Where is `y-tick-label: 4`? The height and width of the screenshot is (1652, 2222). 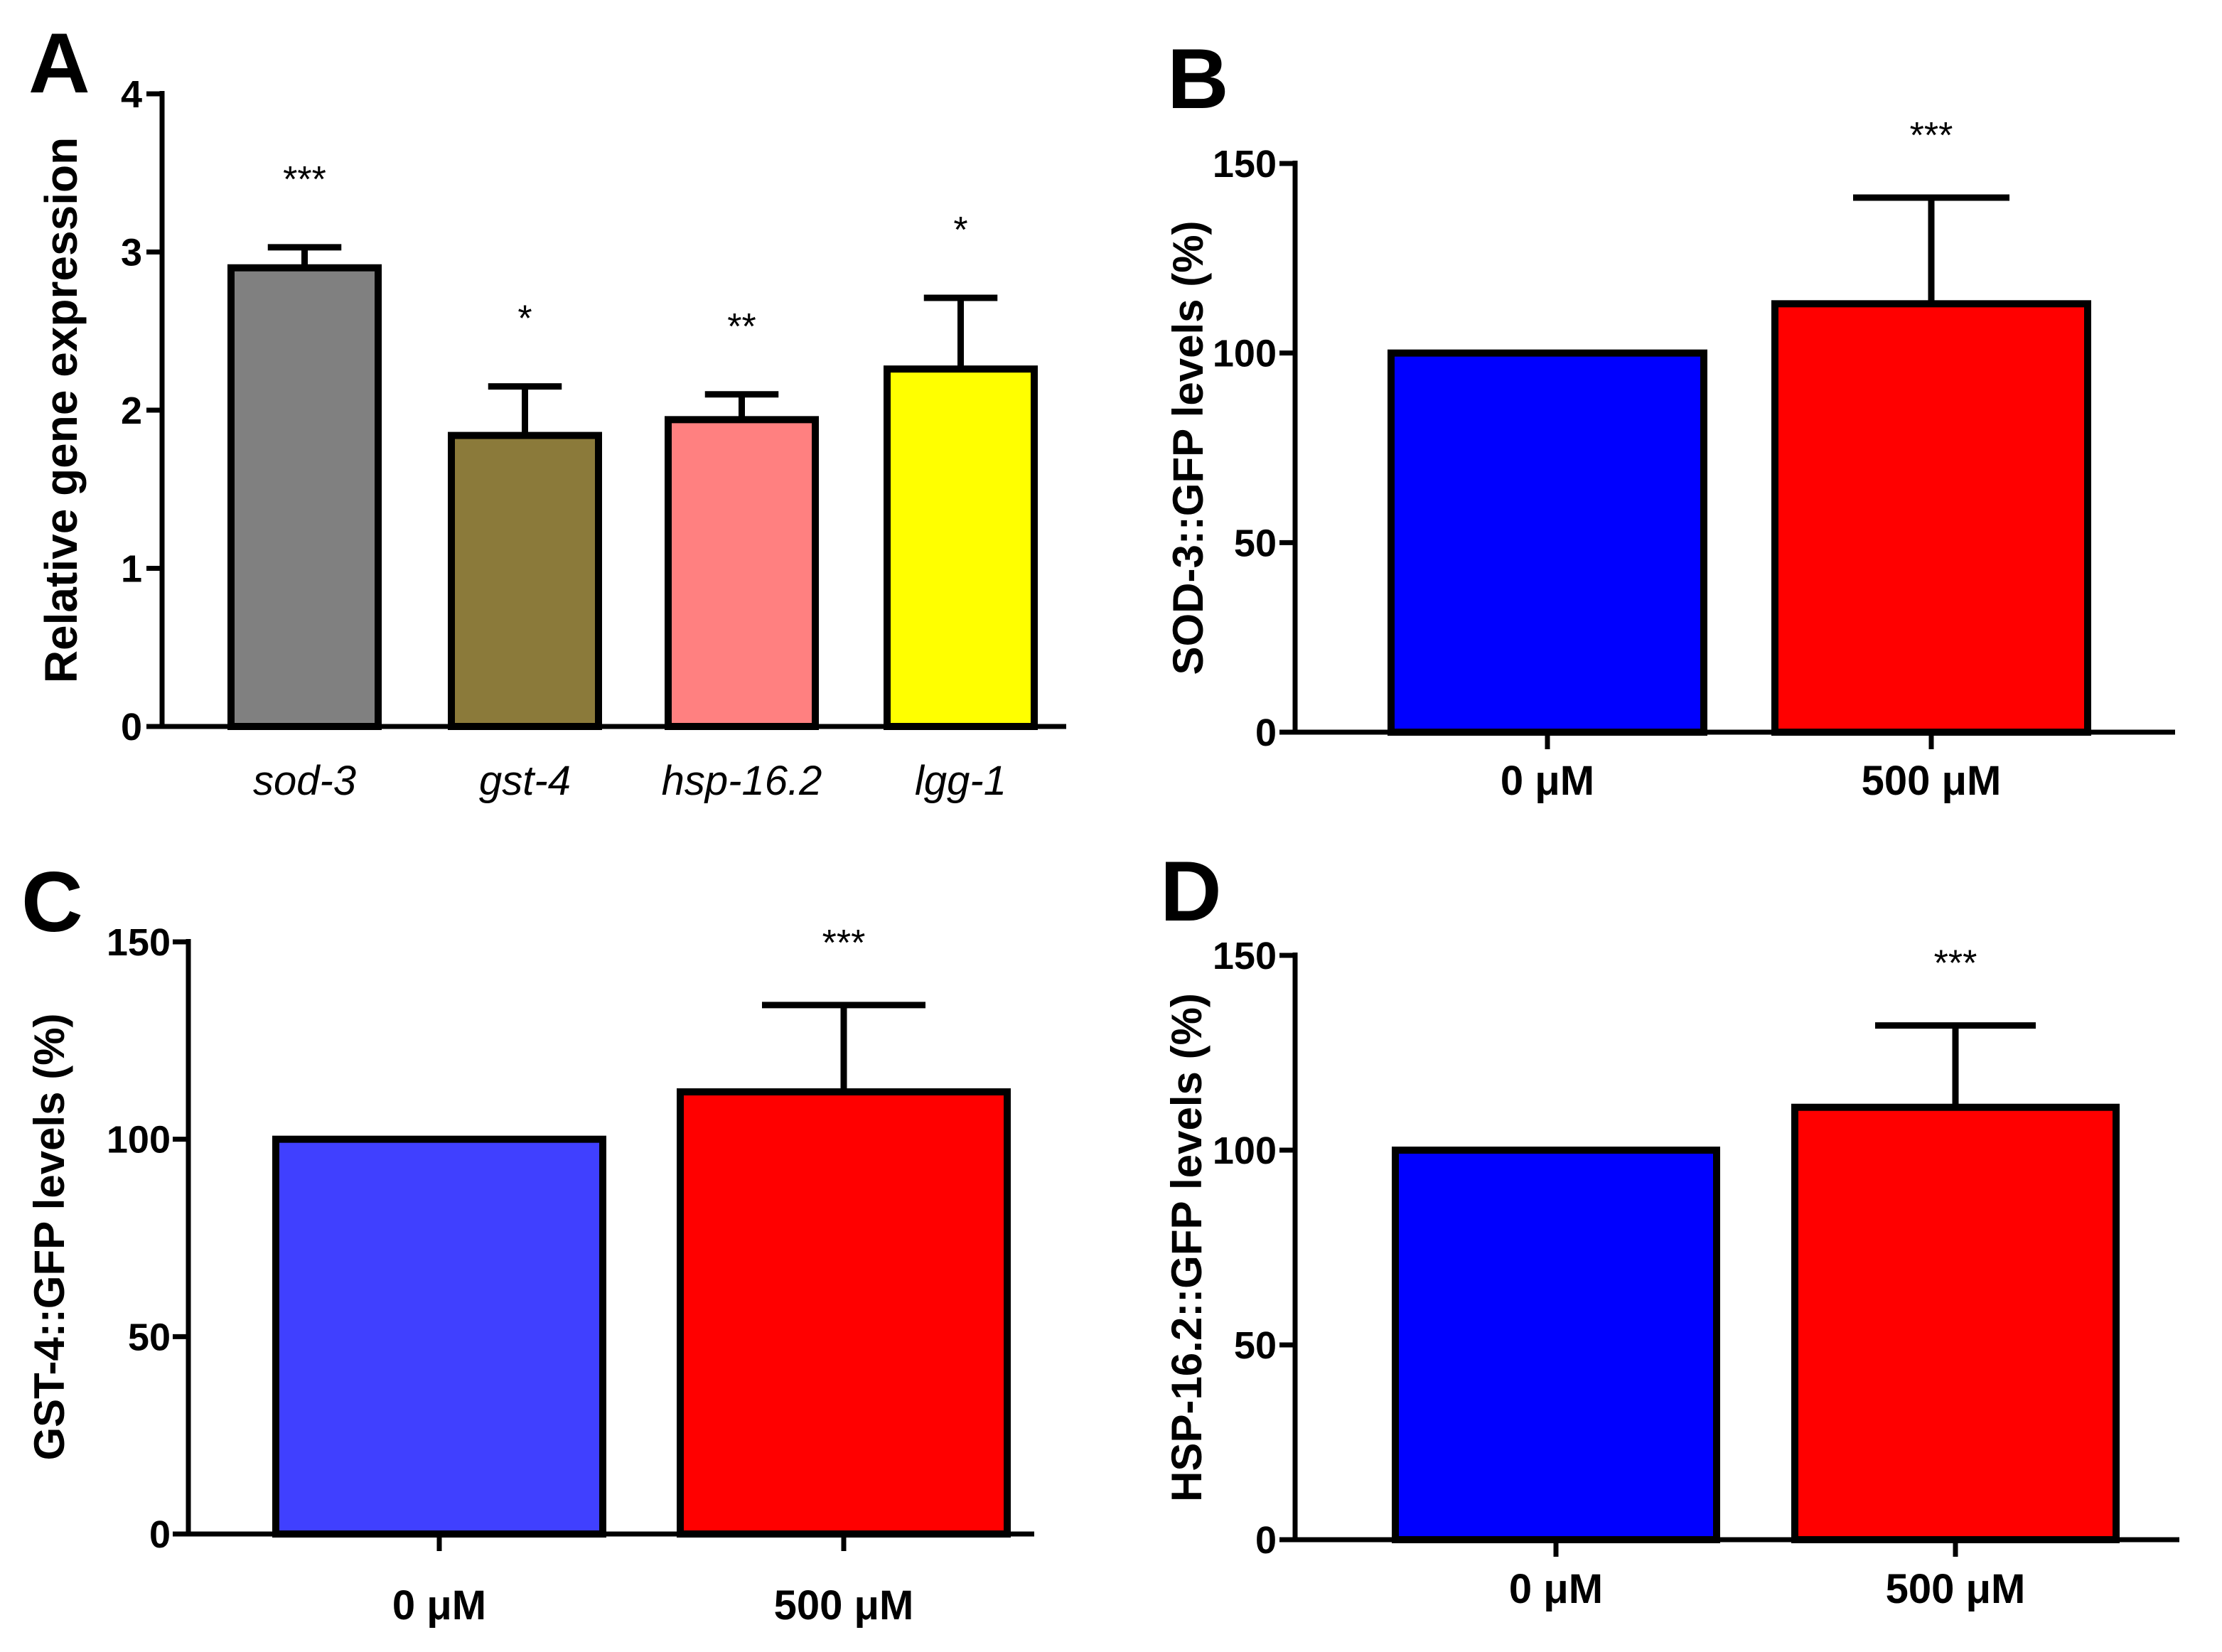 y-tick-label: 4 is located at coordinates (131, 94).